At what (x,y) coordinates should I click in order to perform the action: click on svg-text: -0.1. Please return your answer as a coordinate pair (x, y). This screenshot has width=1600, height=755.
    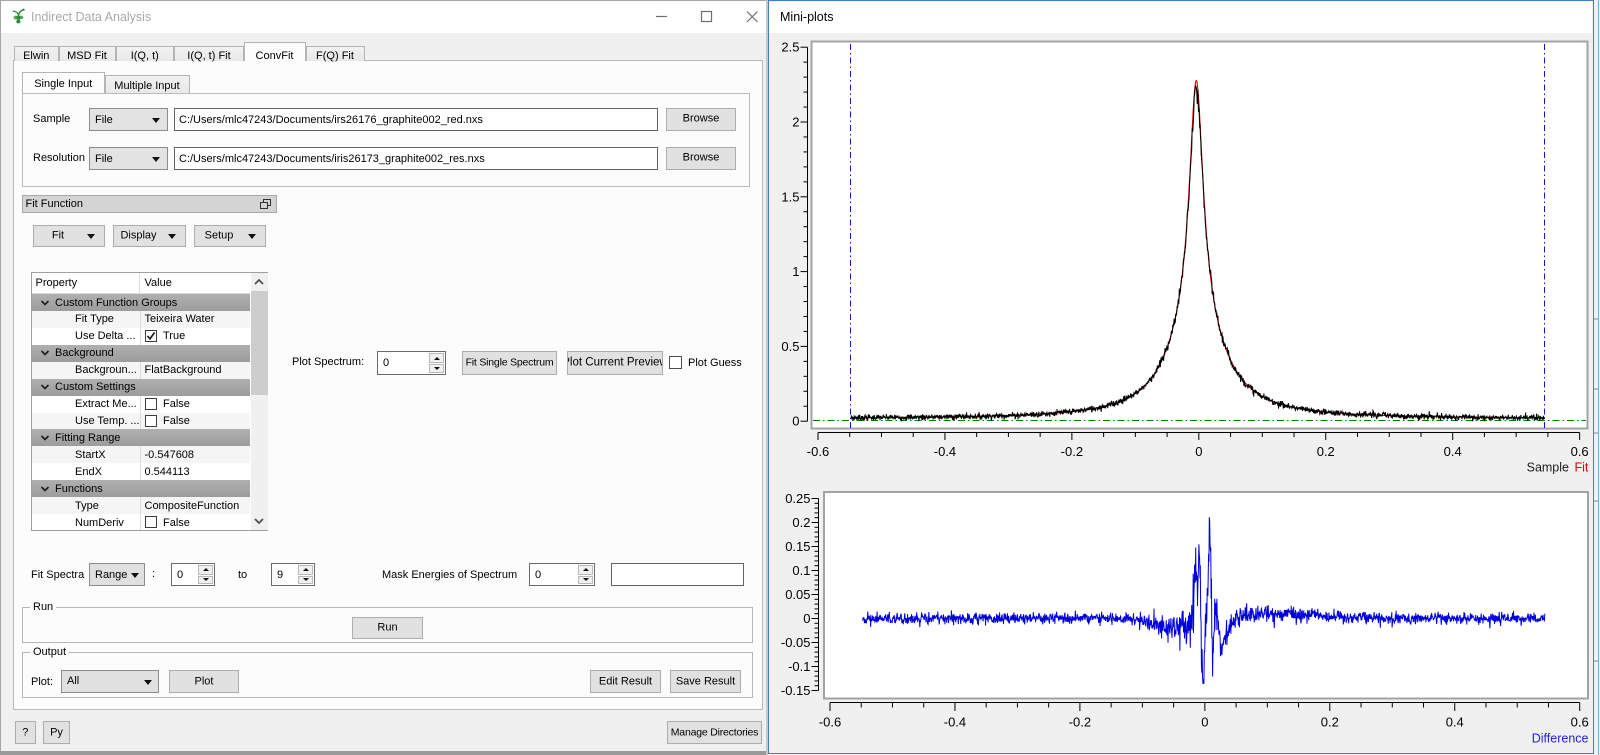
    Looking at the image, I should click on (799, 666).